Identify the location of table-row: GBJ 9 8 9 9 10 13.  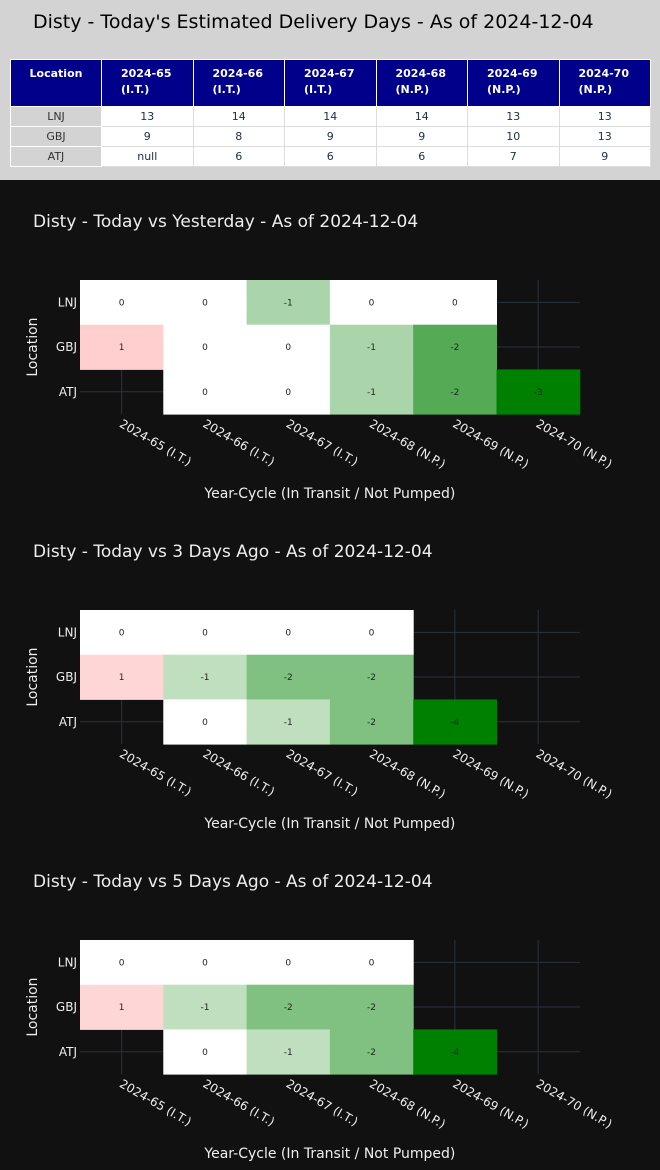
(330, 136).